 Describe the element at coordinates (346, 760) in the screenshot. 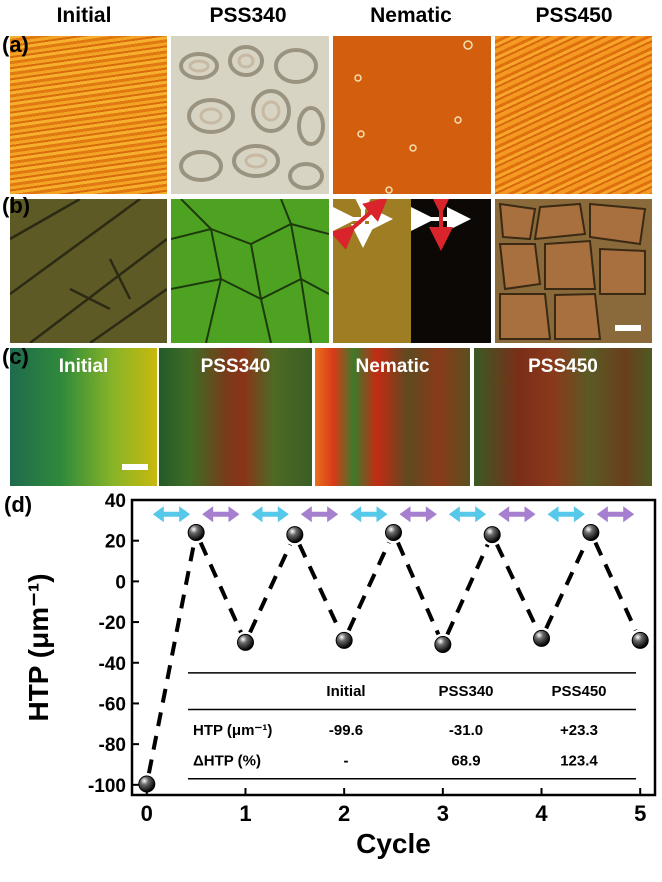

I see `table-cell: -` at that location.